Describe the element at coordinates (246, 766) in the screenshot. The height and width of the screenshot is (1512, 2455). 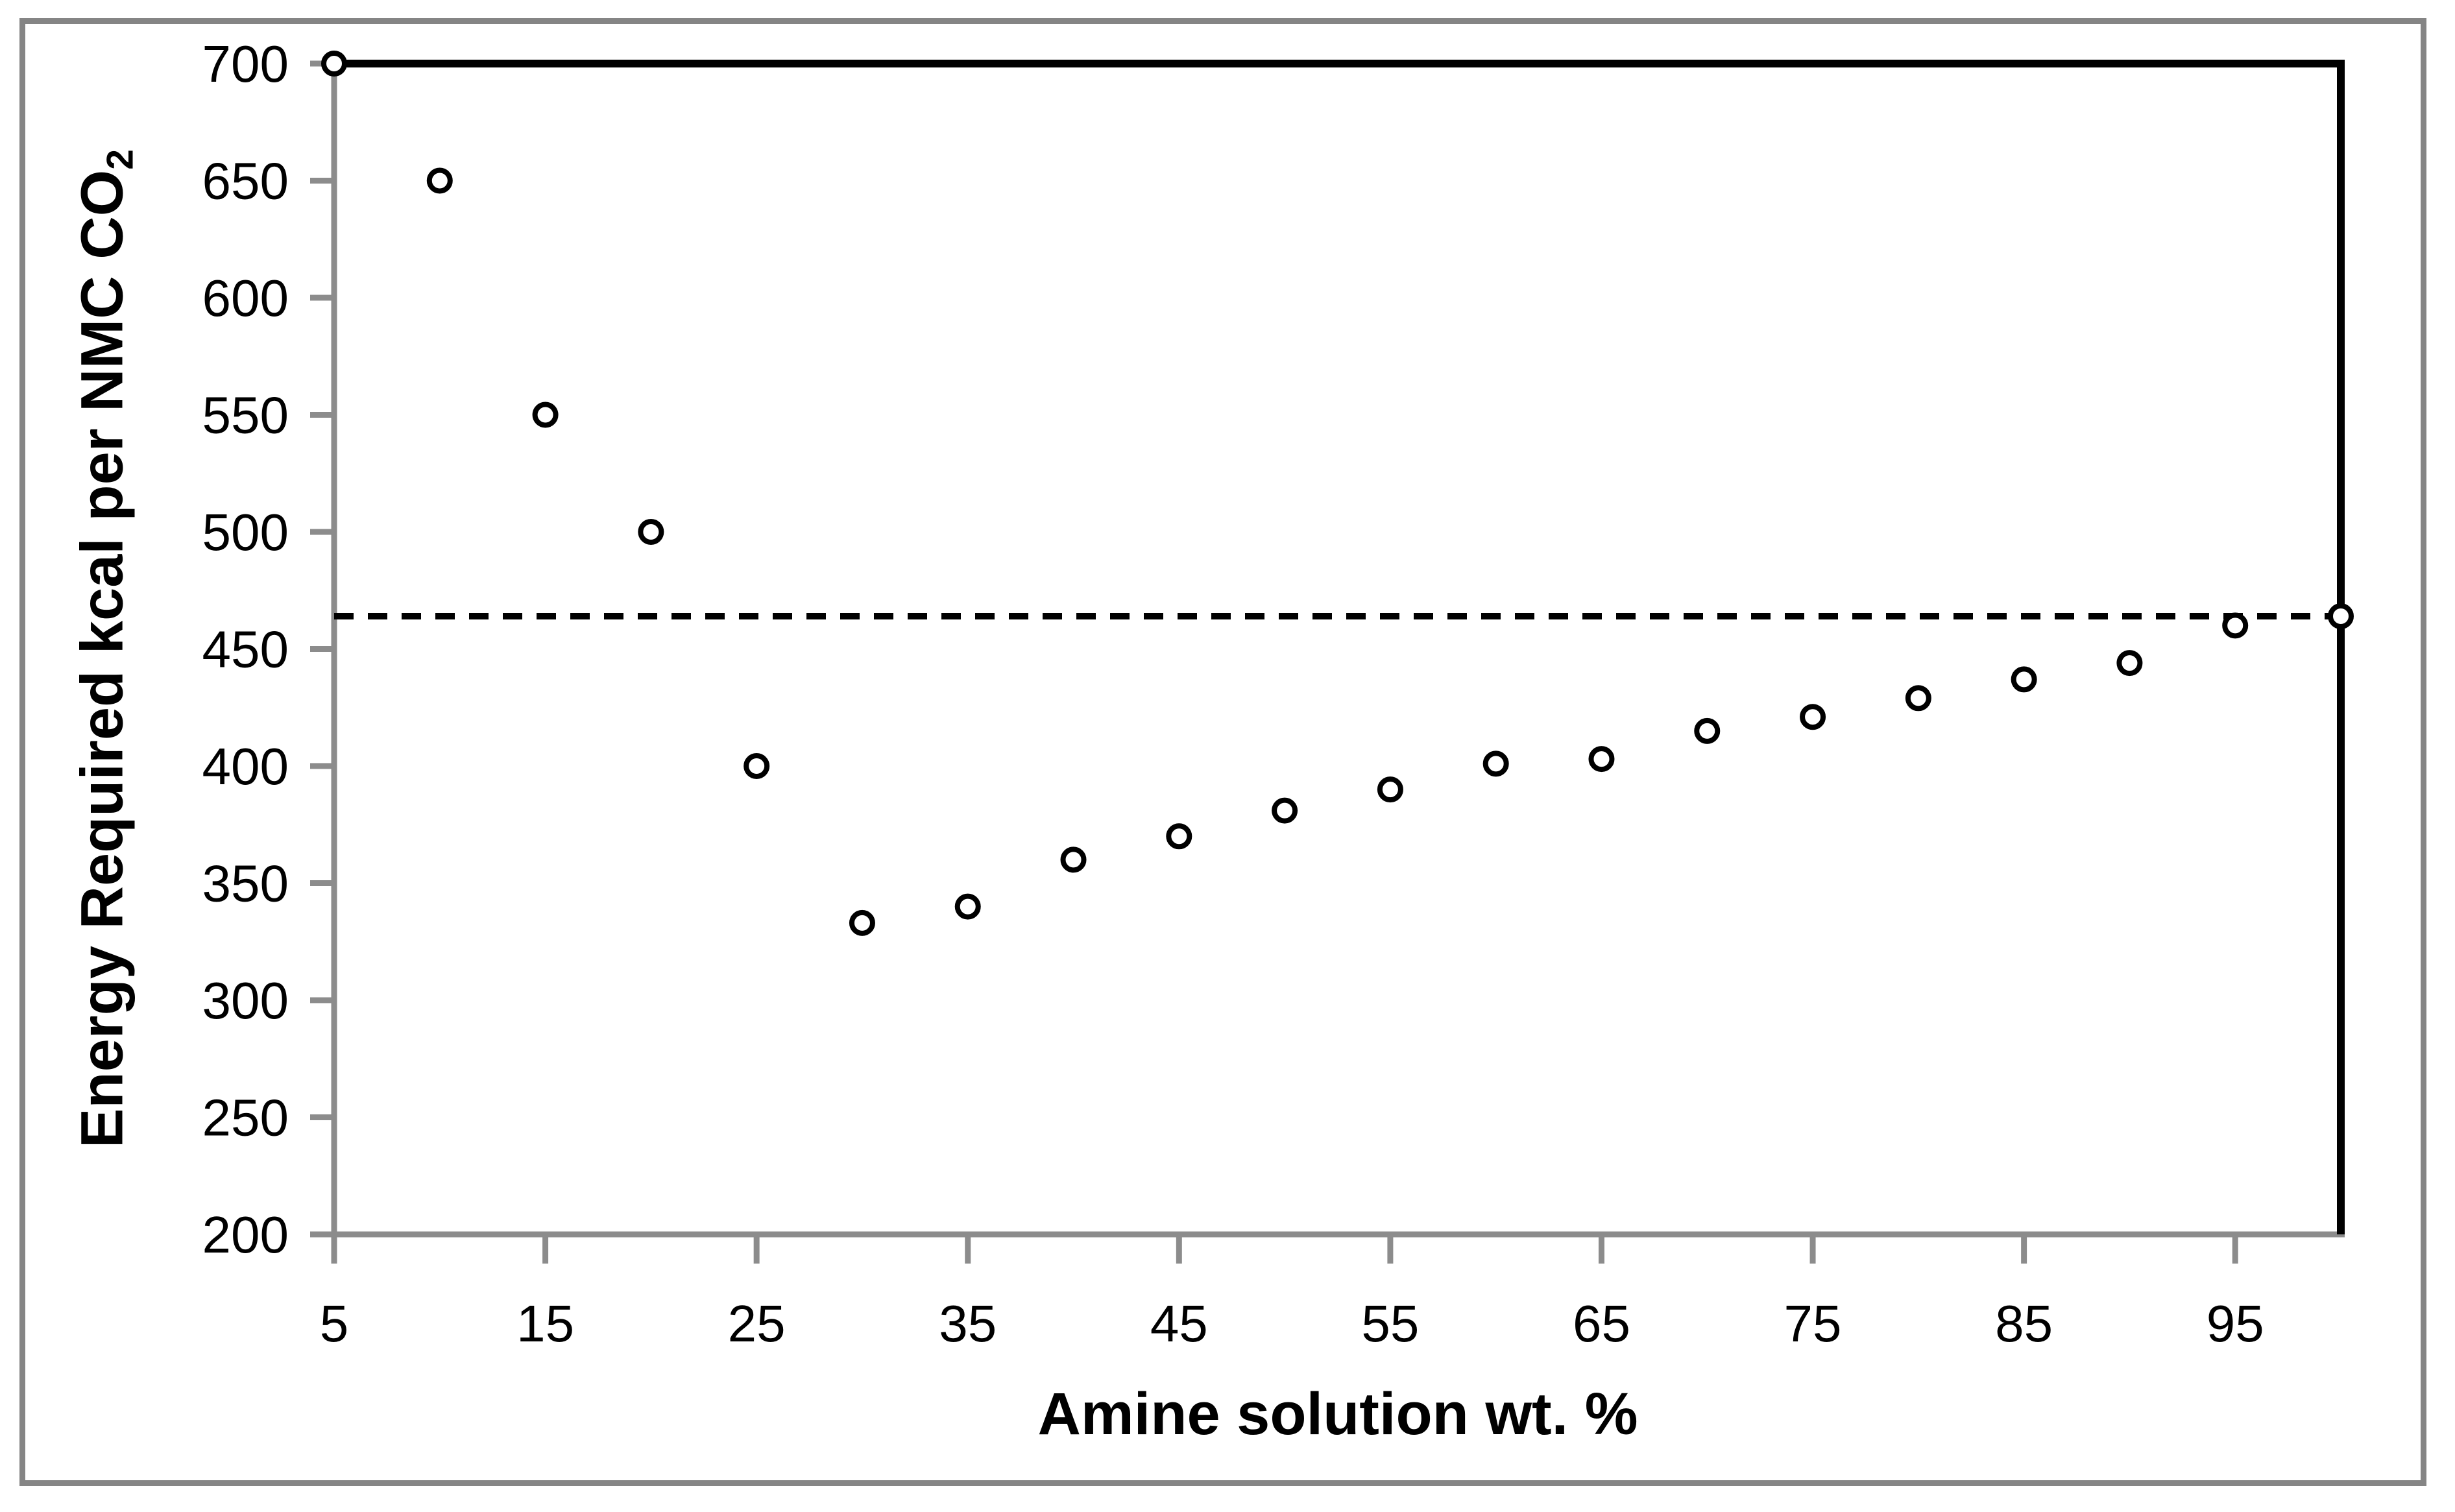
I see `y-tick-label: 400` at that location.